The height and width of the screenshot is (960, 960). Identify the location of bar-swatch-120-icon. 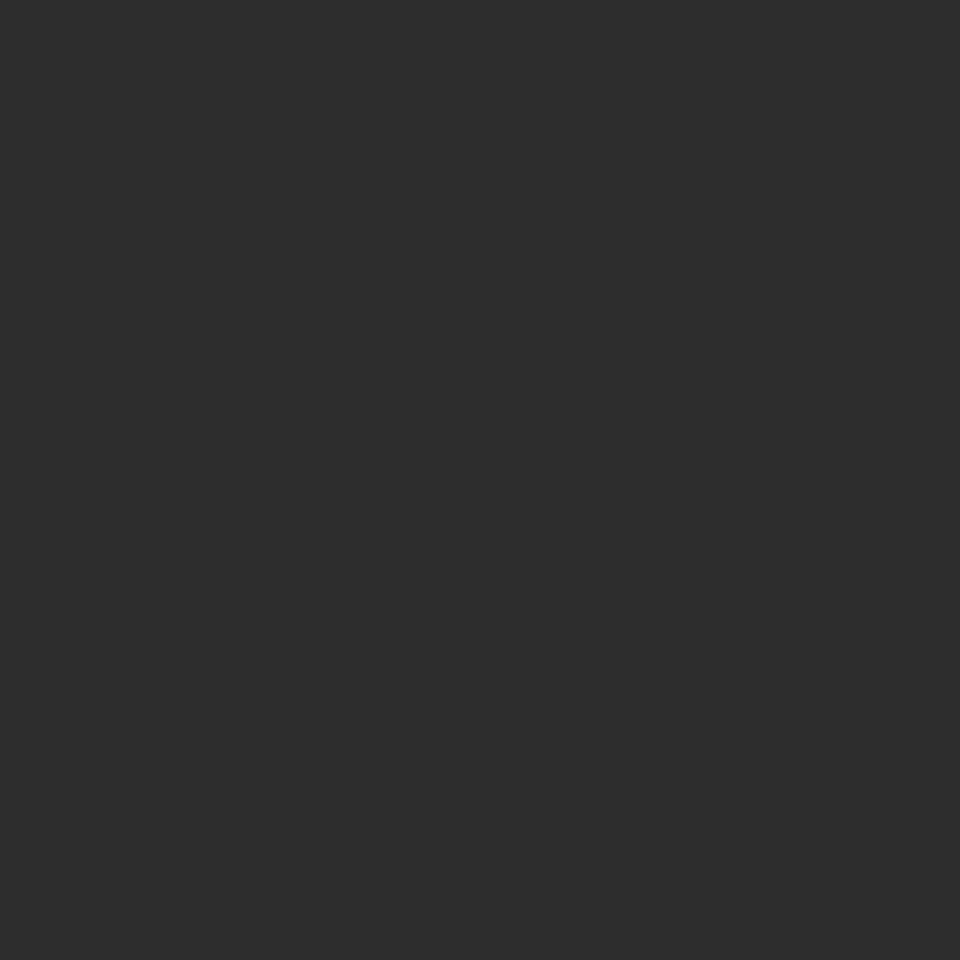
(500, 912).